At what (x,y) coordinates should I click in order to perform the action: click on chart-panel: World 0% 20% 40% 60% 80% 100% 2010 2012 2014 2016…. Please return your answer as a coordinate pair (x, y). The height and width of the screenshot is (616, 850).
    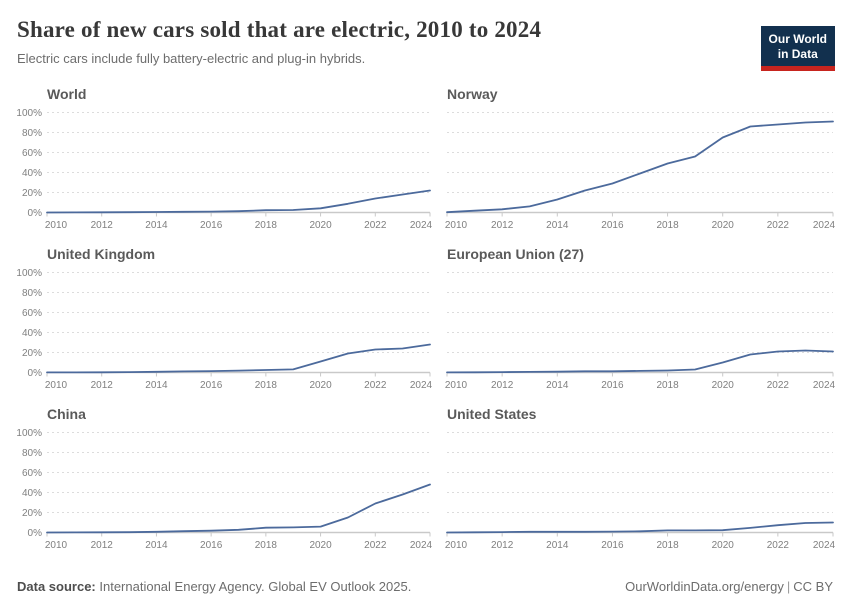
    Looking at the image, I should click on (224, 165).